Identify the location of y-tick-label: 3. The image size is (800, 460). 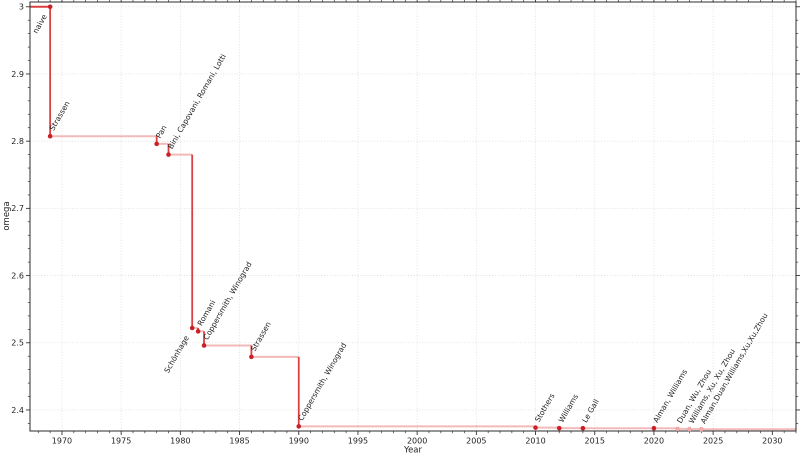
(21, 7).